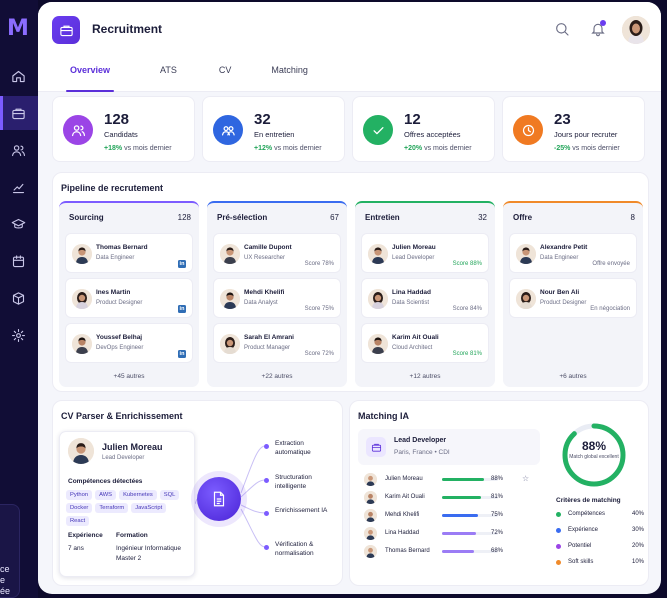 This screenshot has height=598, width=667. What do you see at coordinates (123, 129) in the screenshot?
I see `kpi-card-candidats: 128 Candidats +18% vs mois dernier` at bounding box center [123, 129].